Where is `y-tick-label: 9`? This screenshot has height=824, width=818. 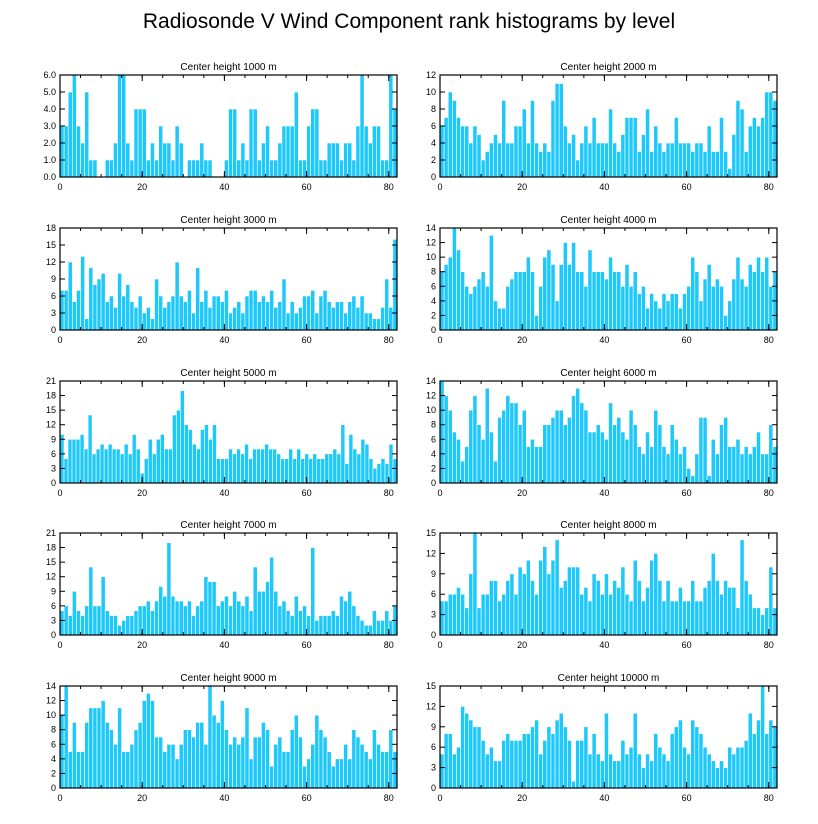
y-tick-label: 9 is located at coordinates (53, 439).